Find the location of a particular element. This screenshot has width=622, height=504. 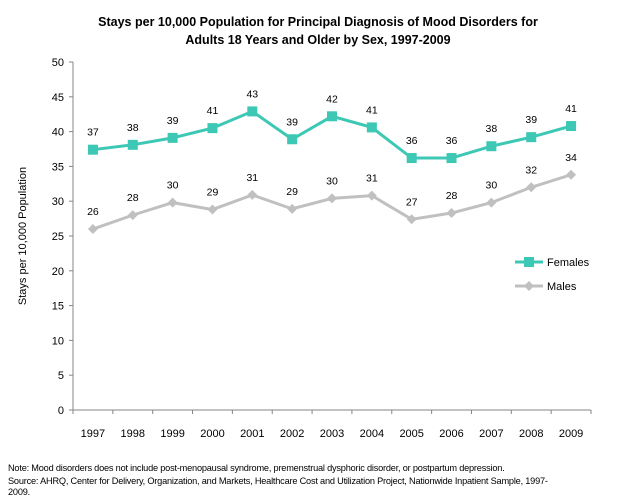

y-tick-label: 0 is located at coordinates (61, 411).